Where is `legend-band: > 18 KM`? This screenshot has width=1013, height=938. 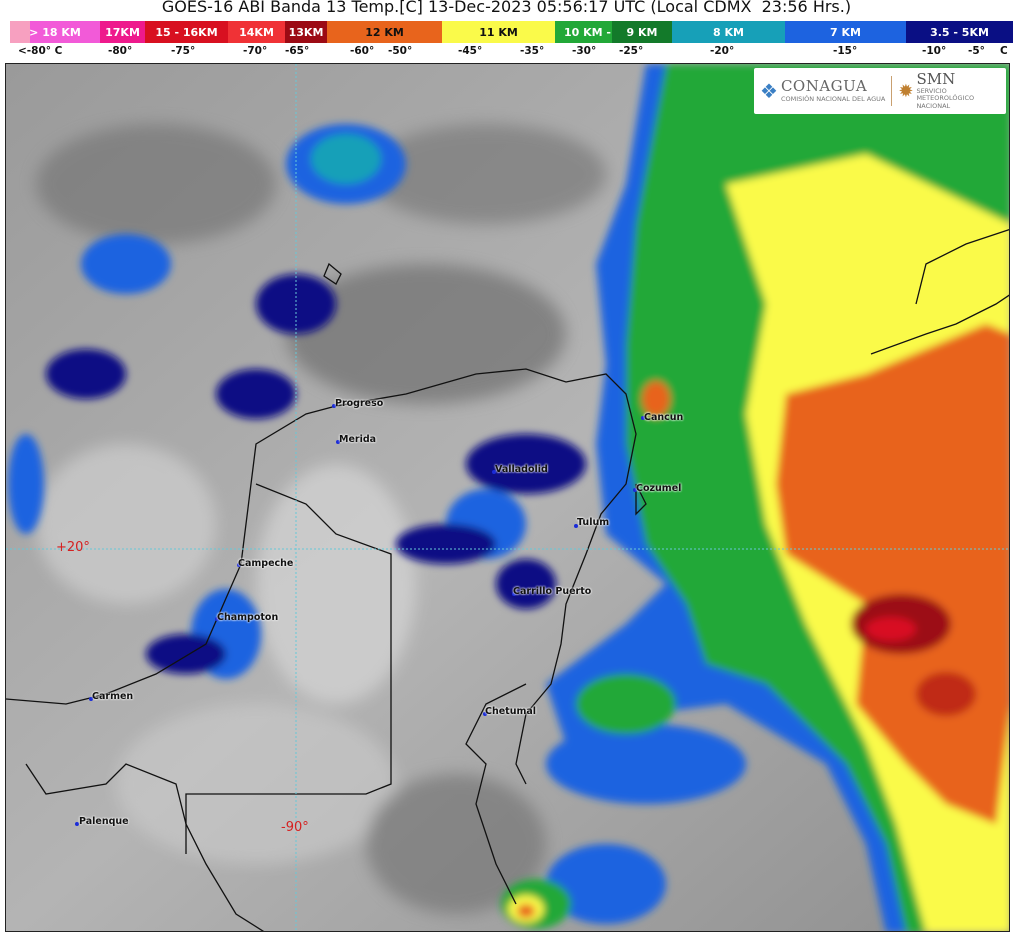
legend-band: > 18 KM is located at coordinates (55, 32).